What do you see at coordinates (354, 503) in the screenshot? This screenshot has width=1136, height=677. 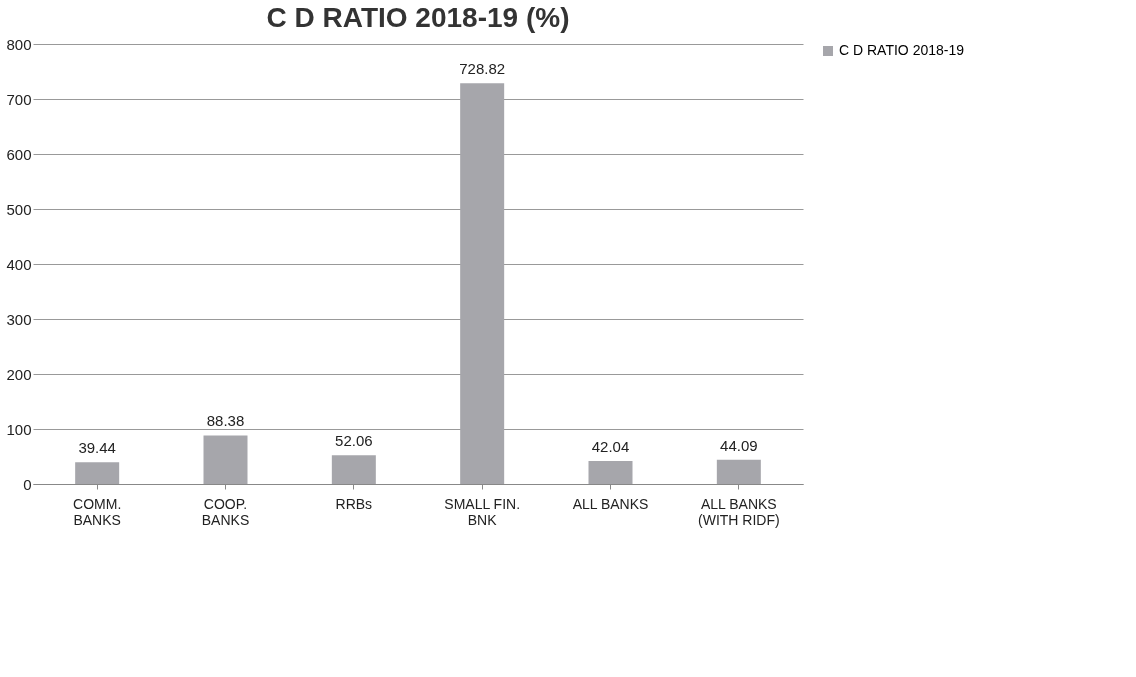 I see `x-tick-label: RRBs` at bounding box center [354, 503].